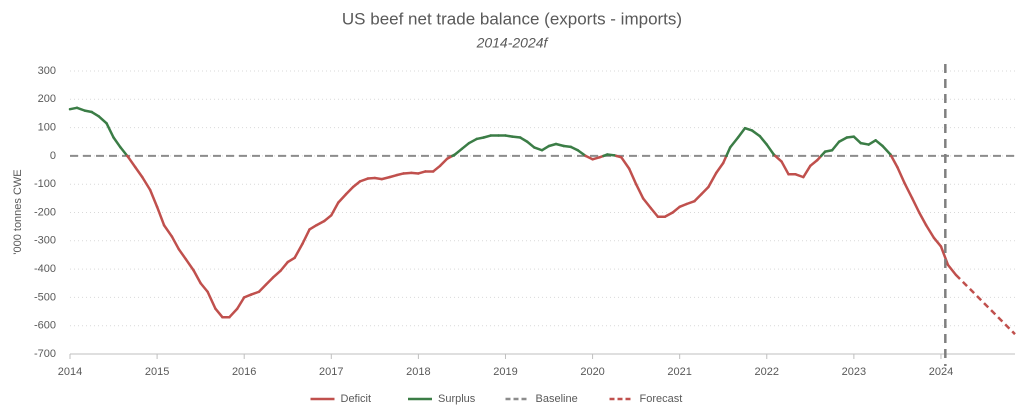 This screenshot has width=1024, height=417. What do you see at coordinates (45, 212) in the screenshot?
I see `y-tick-label: -200` at bounding box center [45, 212].